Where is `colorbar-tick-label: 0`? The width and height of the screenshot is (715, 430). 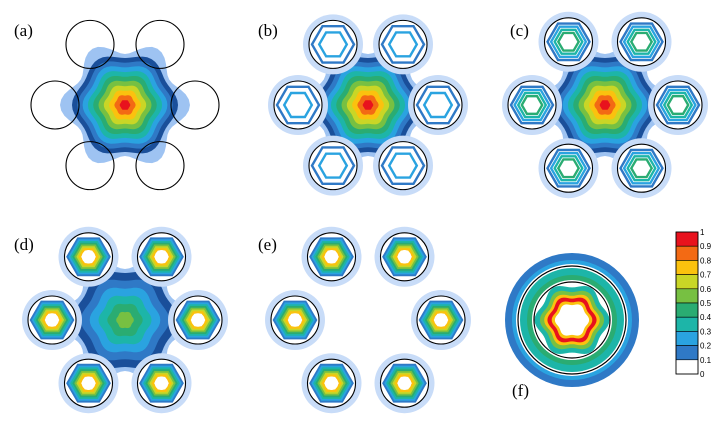 colorbar-tick-label: 0 is located at coordinates (702, 374).